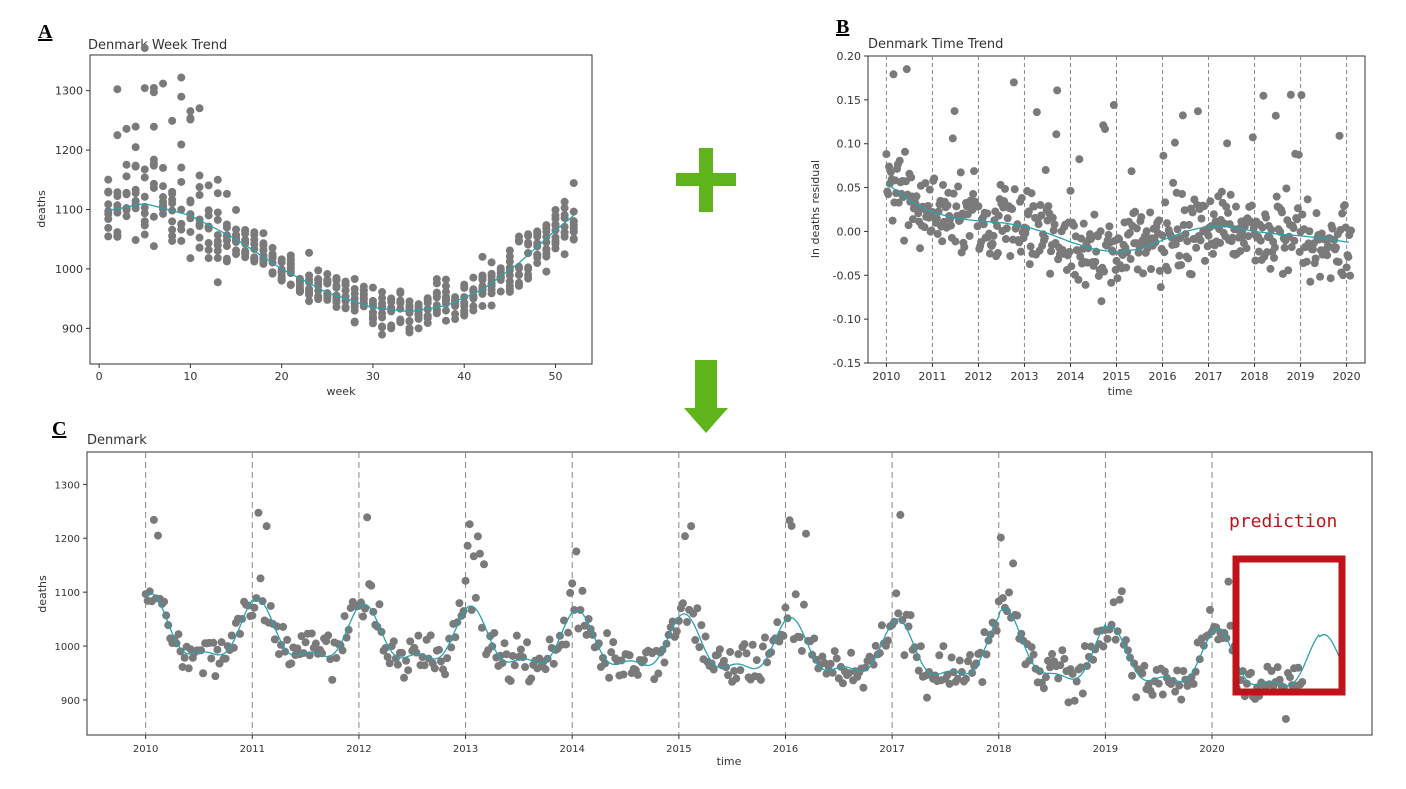 Image resolution: width=1406 pixels, height=789 pixels. I want to click on panel-letter-a: A, so click(45, 32).